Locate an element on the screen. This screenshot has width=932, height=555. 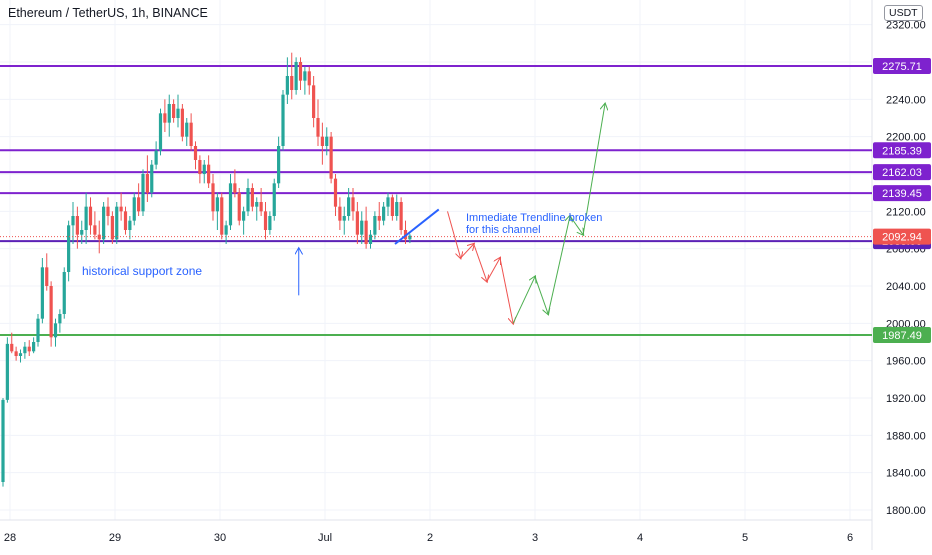
currency-badge: USDT is located at coordinates (903, 13).